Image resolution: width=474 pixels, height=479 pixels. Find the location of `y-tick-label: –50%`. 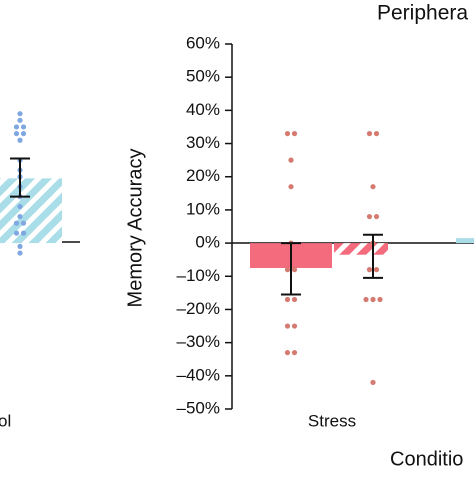

y-tick-label: –50% is located at coordinates (198, 407).